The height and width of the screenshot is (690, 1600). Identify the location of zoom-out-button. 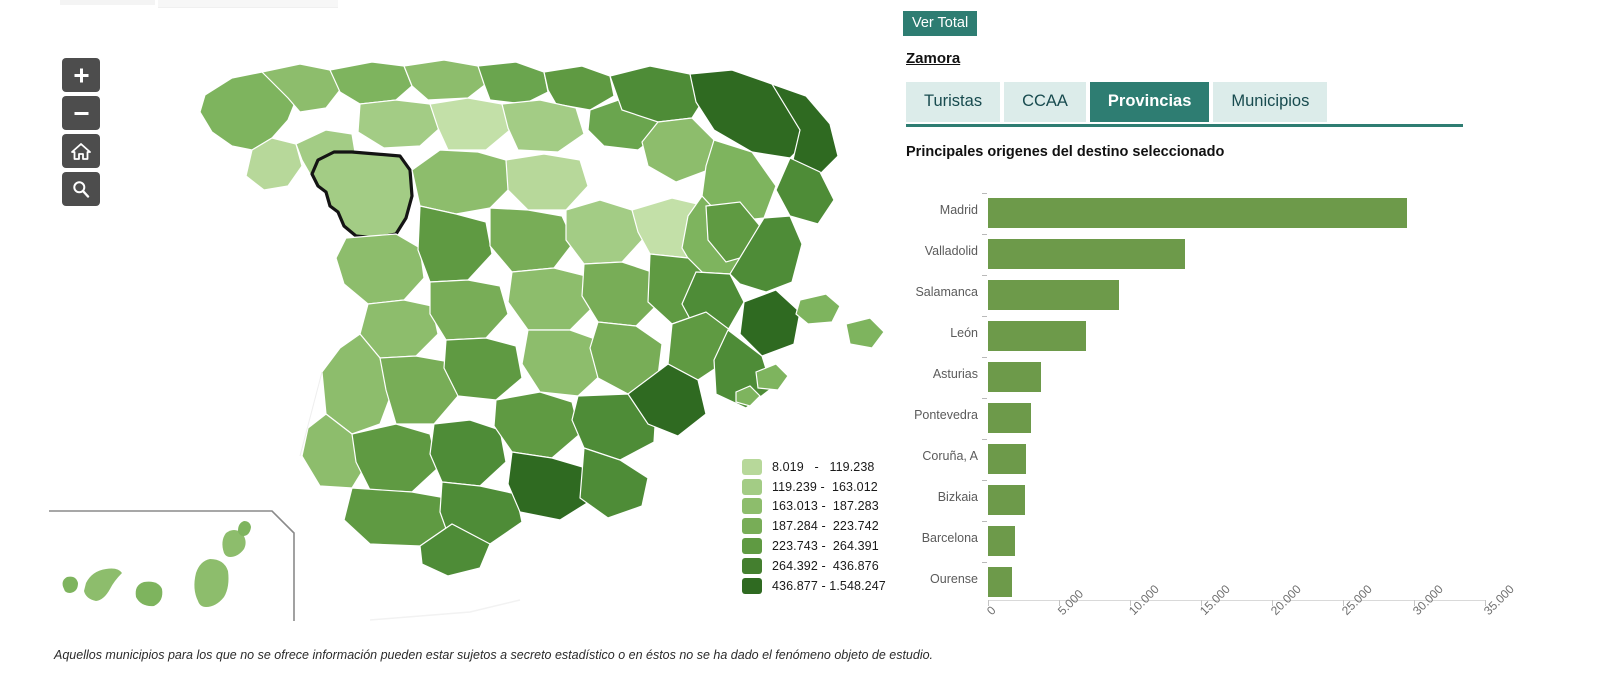
(81, 113).